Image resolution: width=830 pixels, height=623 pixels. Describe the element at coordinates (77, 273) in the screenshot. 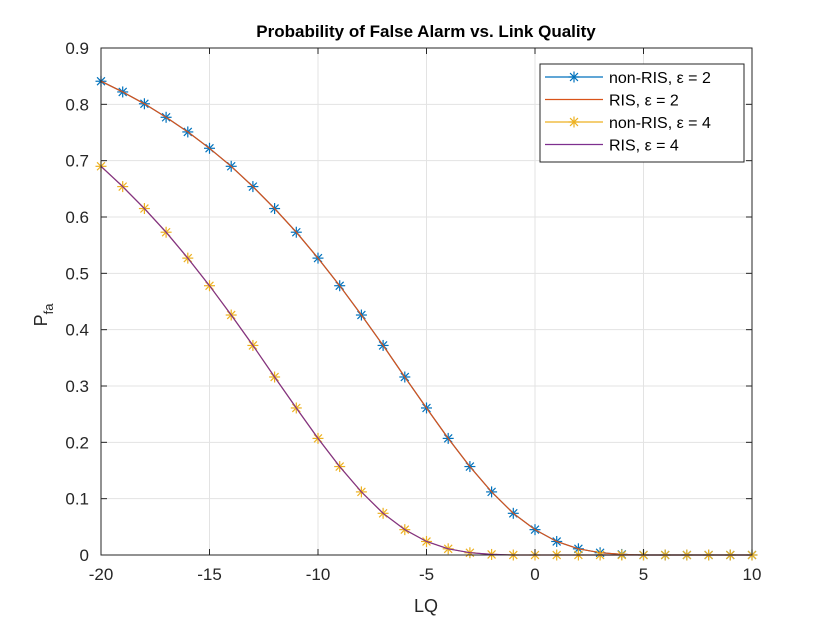

I see `y-tick-label: 0.5` at that location.